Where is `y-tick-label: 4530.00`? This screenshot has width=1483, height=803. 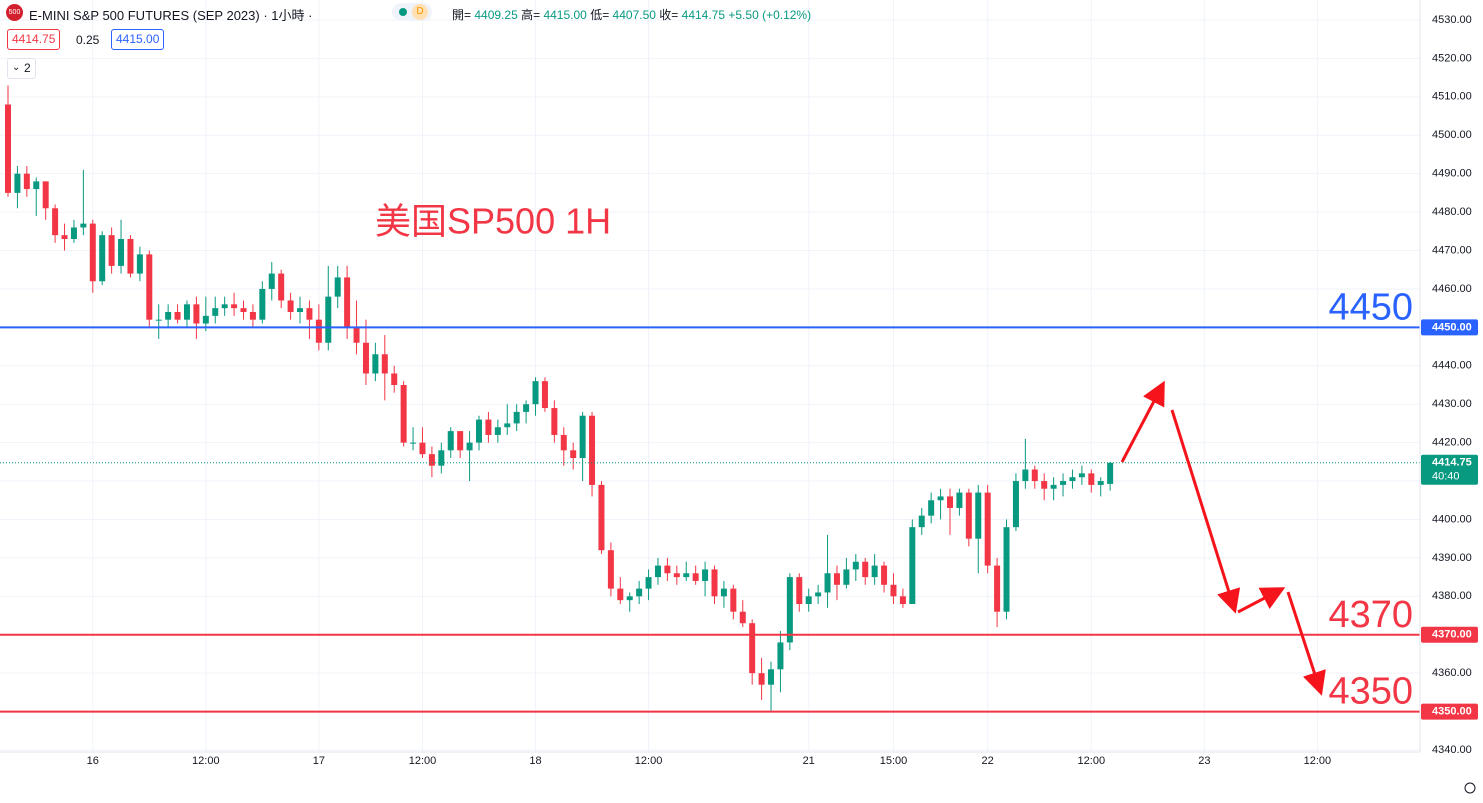
y-tick-label: 4530.00 is located at coordinates (1452, 20).